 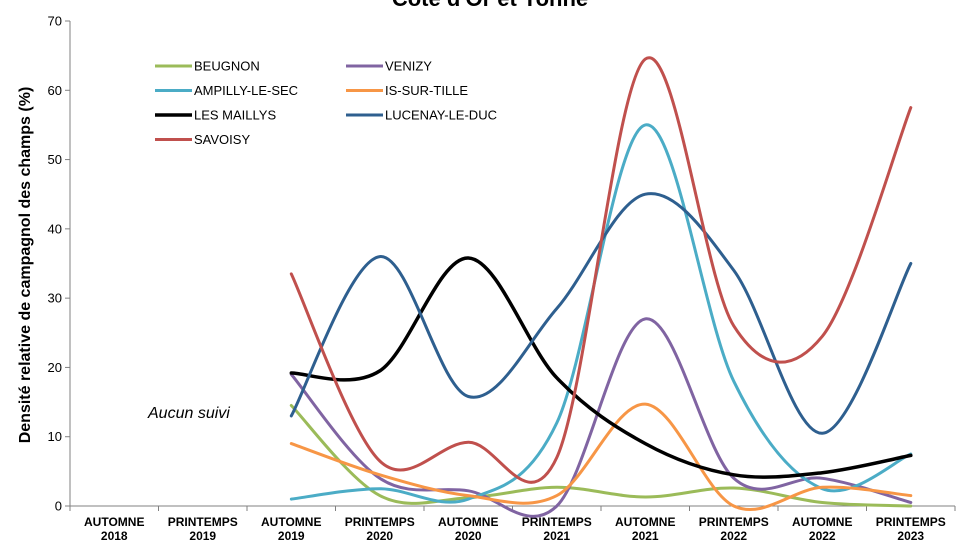 What do you see at coordinates (910, 536) in the screenshot?
I see `x-tick-label-line2: 2023` at bounding box center [910, 536].